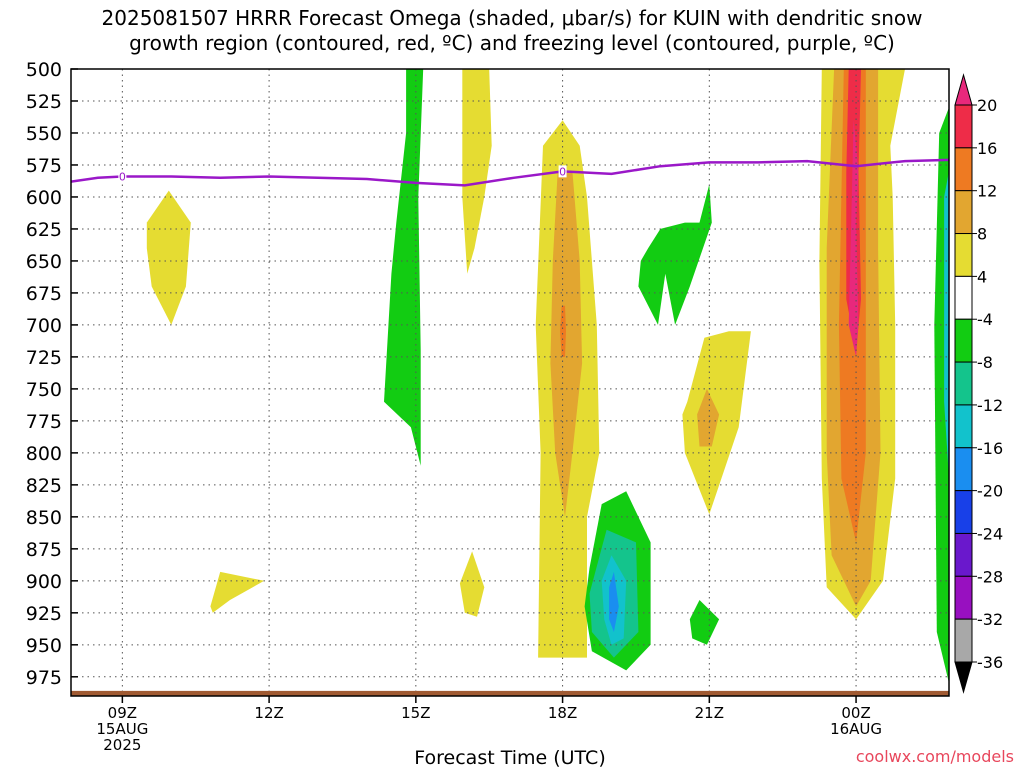  Describe the element at coordinates (44, 390) in the screenshot. I see `y-tick-label: 750` at that location.